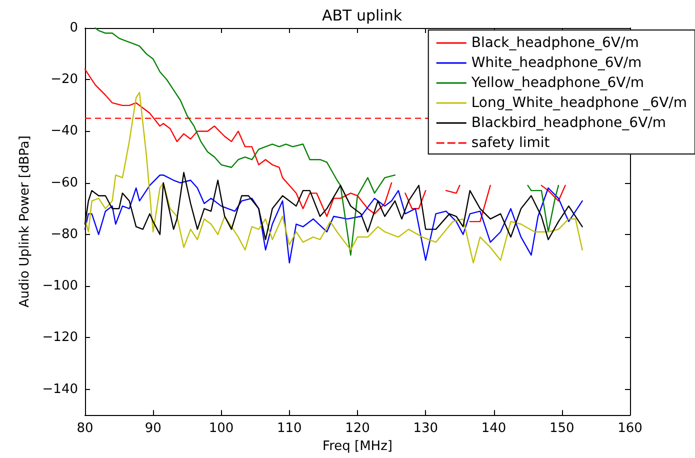 The width and height of the screenshot is (695, 458). I want to click on y-tick-label: 0, so click(74, 28).